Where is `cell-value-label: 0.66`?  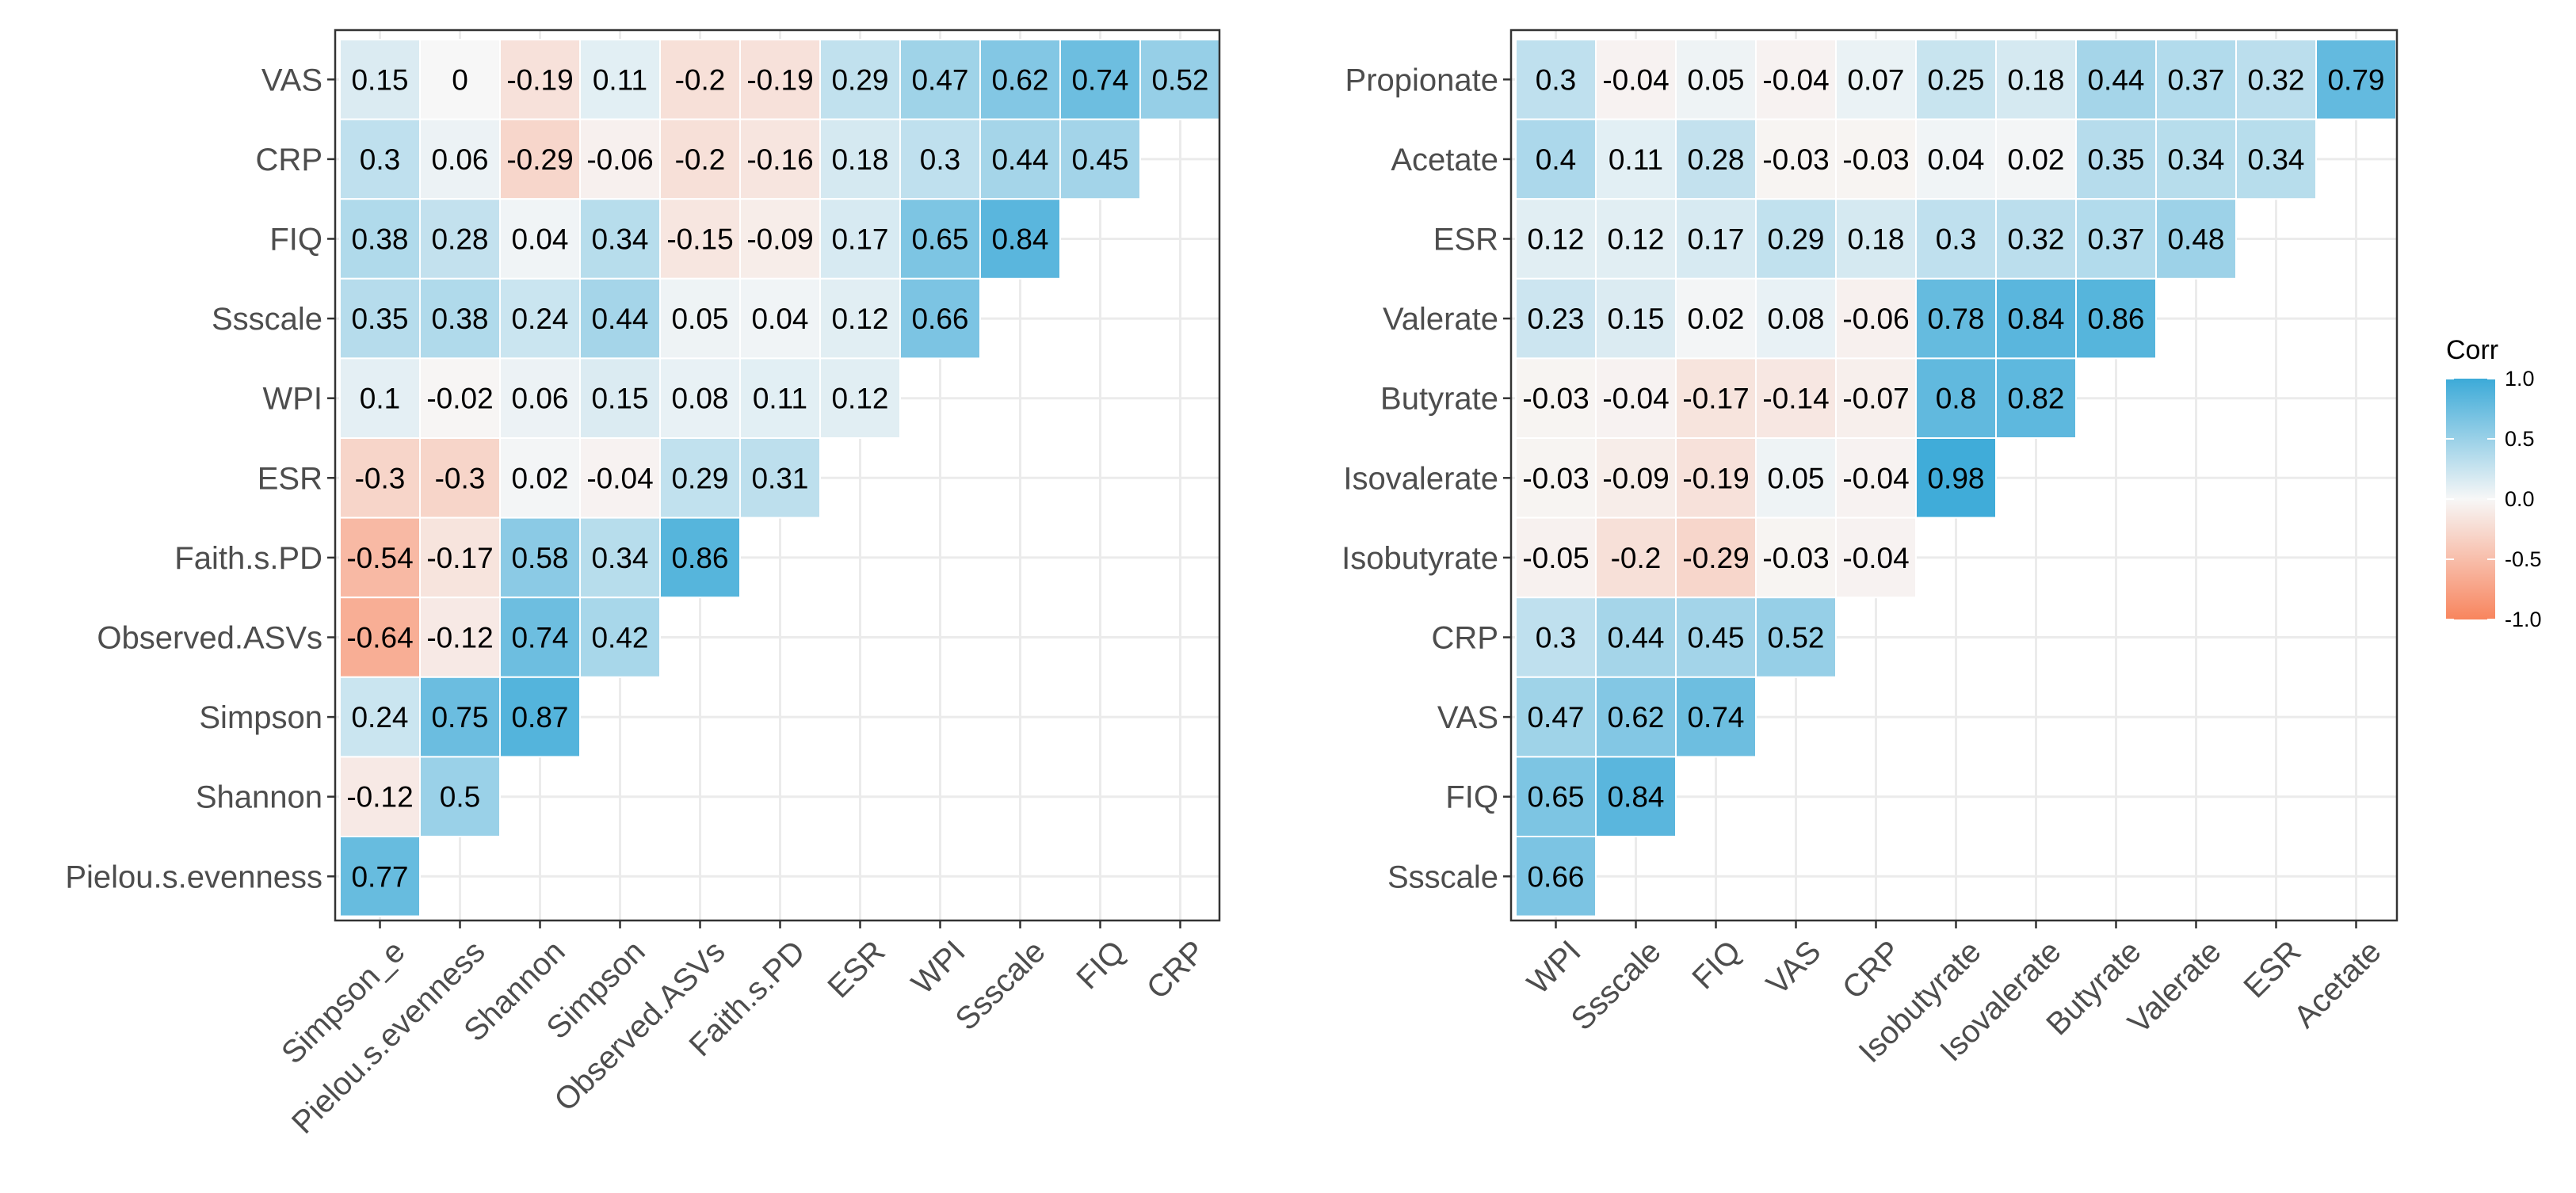
cell-value-label: 0.66 is located at coordinates (939, 319).